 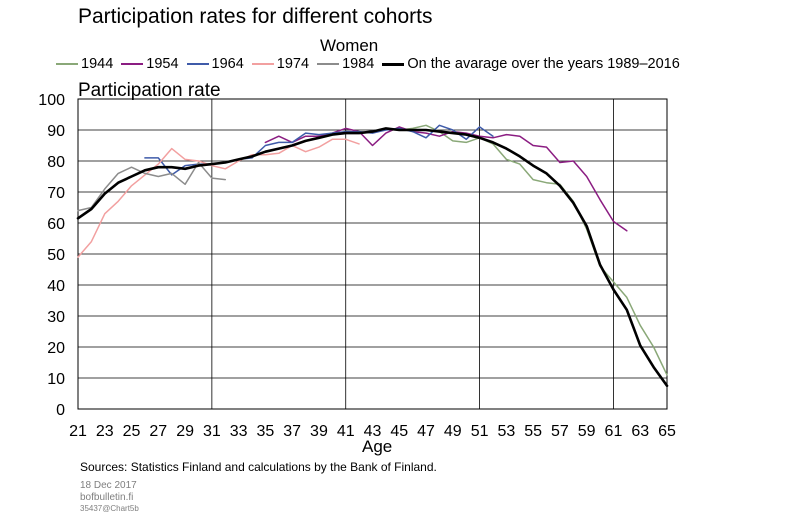 What do you see at coordinates (149, 90) in the screenshot?
I see `y-axis-label: Participation rate` at bounding box center [149, 90].